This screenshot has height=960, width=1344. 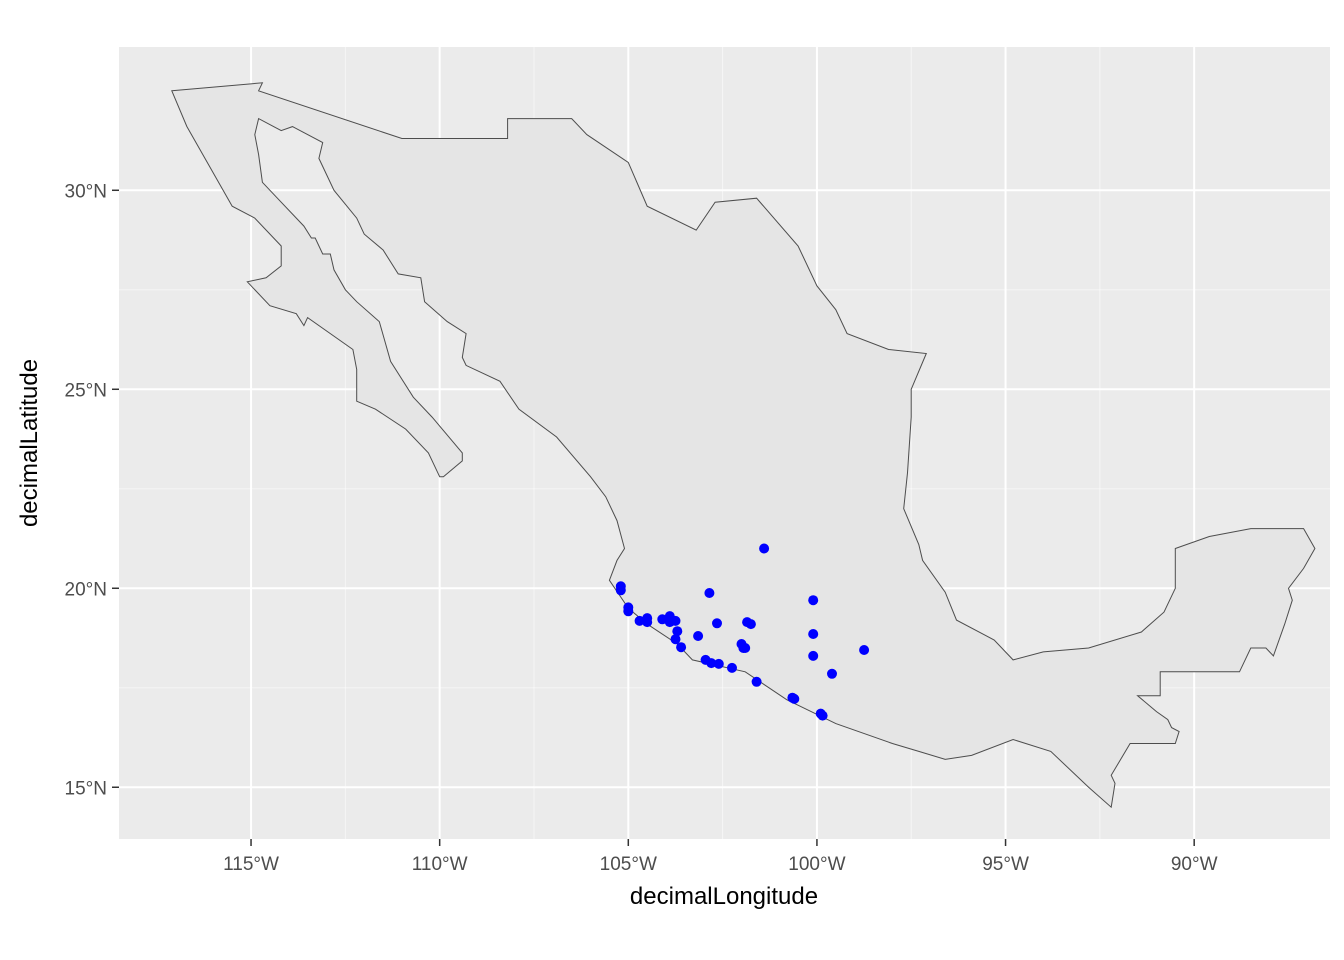 I want to click on x-tick-label: 95°W, so click(x=1005, y=864).